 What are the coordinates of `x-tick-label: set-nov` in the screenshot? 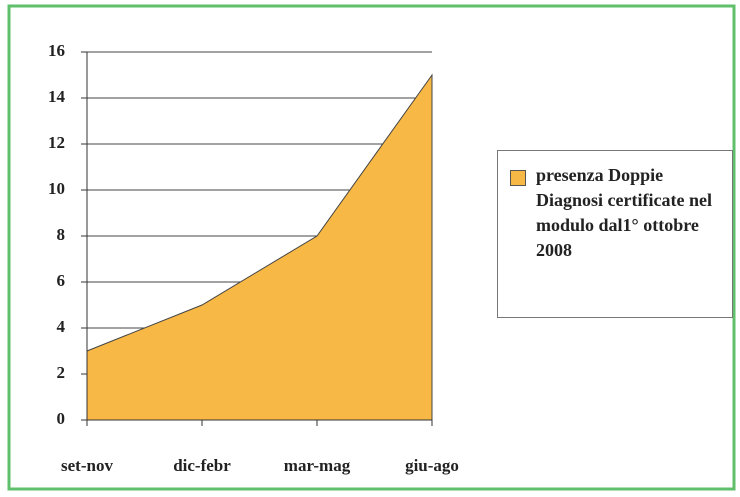 It's located at (87, 465).